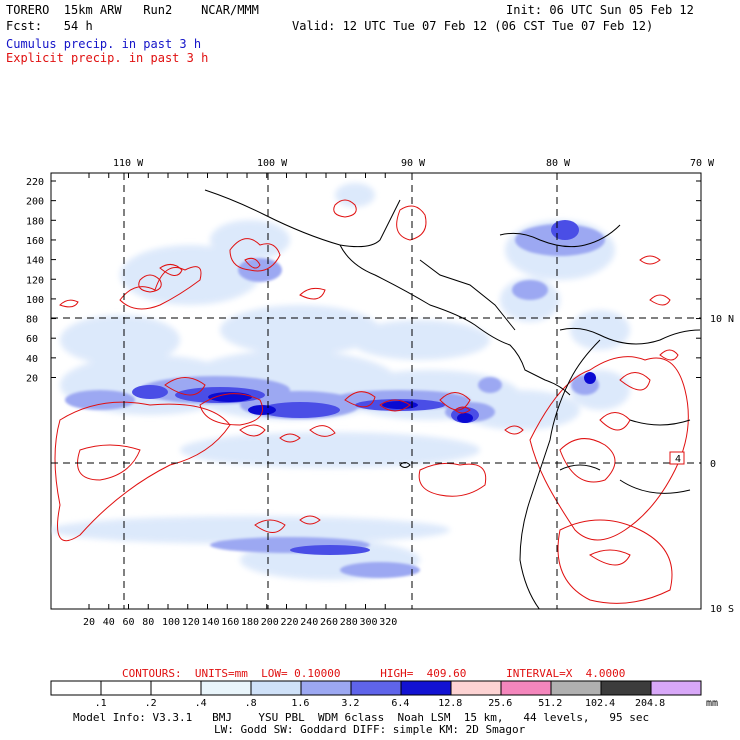  What do you see at coordinates (500, 703) in the screenshot?
I see `colorbar-label: 25.6` at bounding box center [500, 703].